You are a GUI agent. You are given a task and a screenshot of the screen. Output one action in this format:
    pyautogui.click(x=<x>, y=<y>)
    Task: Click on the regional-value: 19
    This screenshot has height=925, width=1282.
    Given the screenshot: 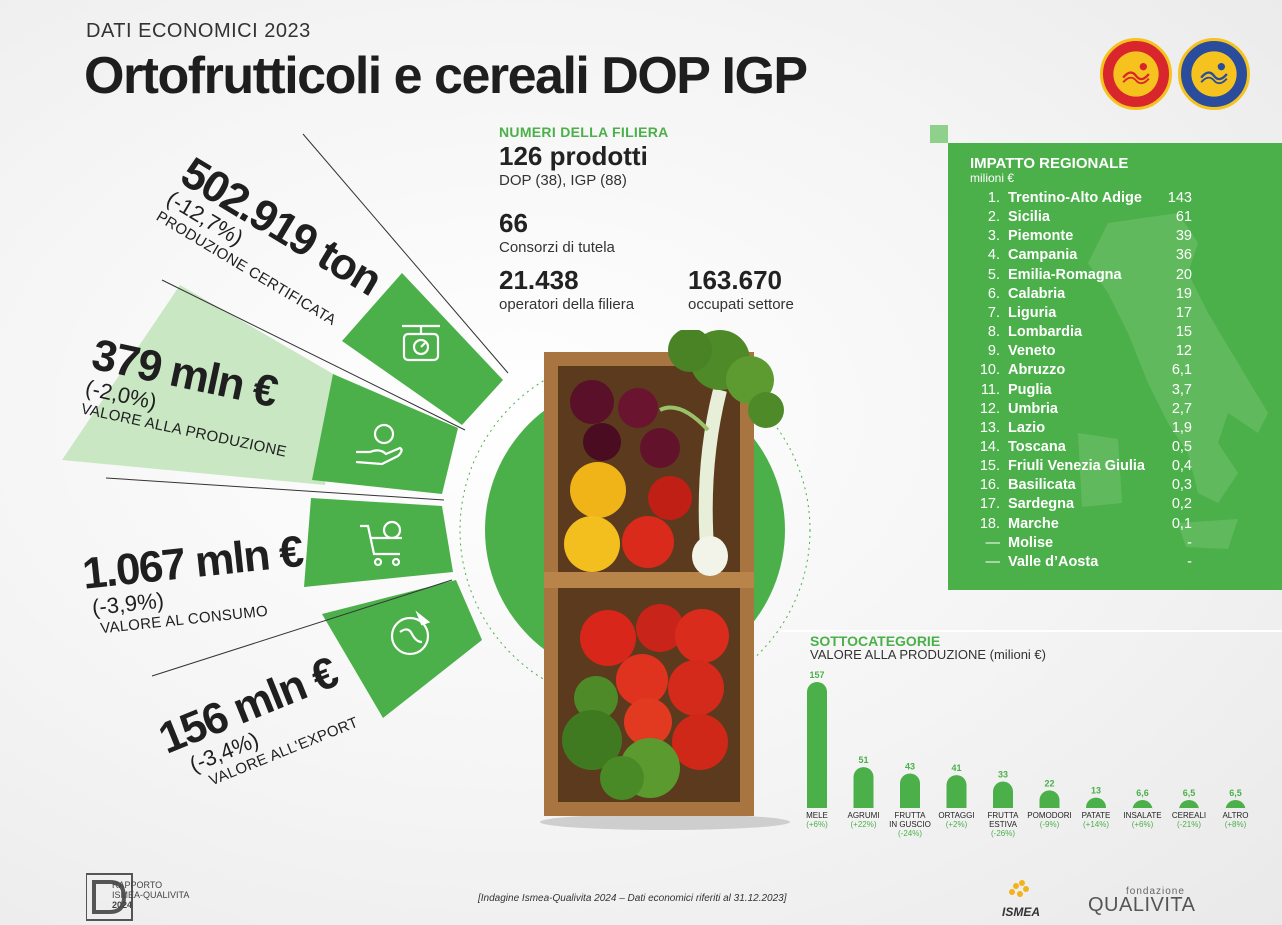 What is the action you would take?
    pyautogui.click(x=1183, y=293)
    